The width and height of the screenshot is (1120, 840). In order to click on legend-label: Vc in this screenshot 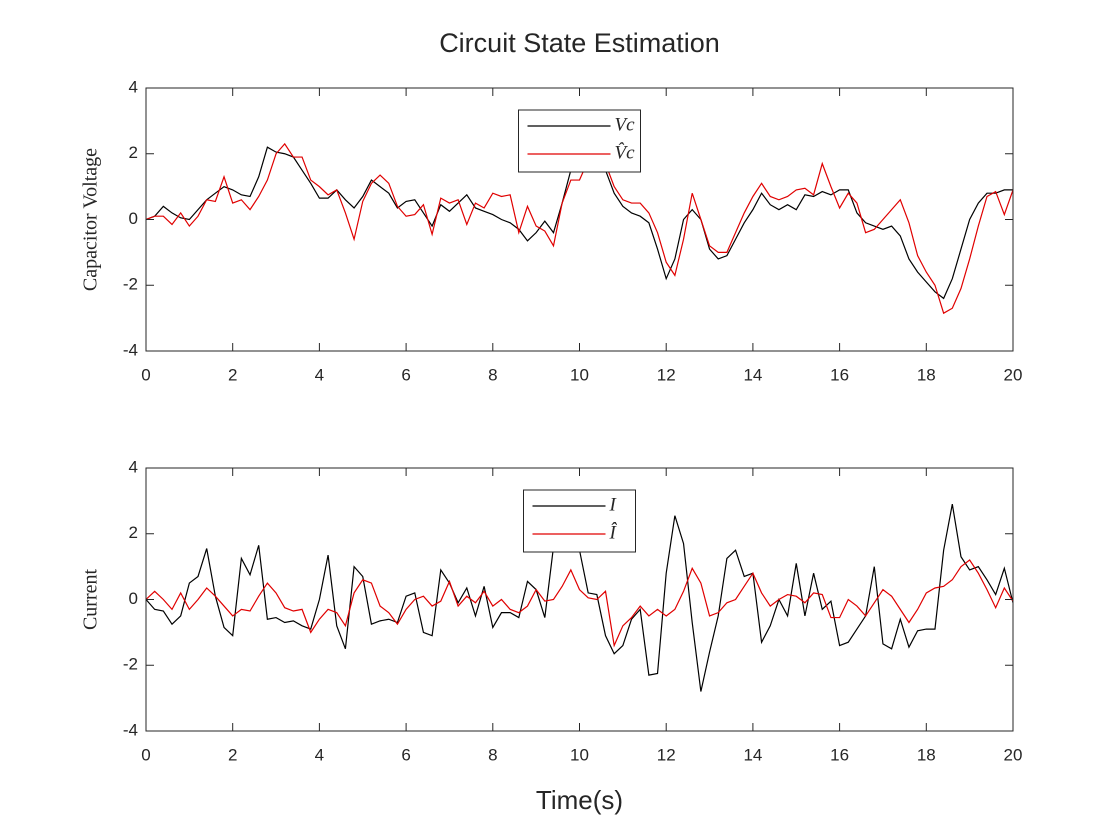, I will do `click(625, 124)`.